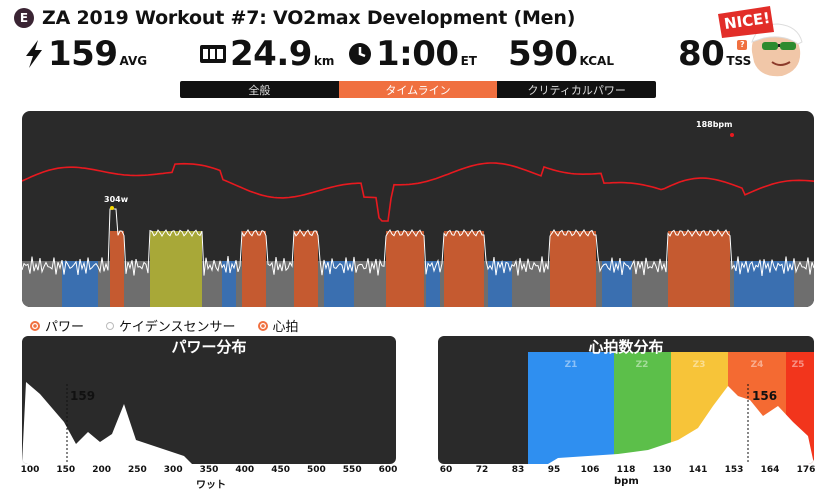 The image size is (836, 503). I want to click on x-tick-label: 141, so click(698, 470).